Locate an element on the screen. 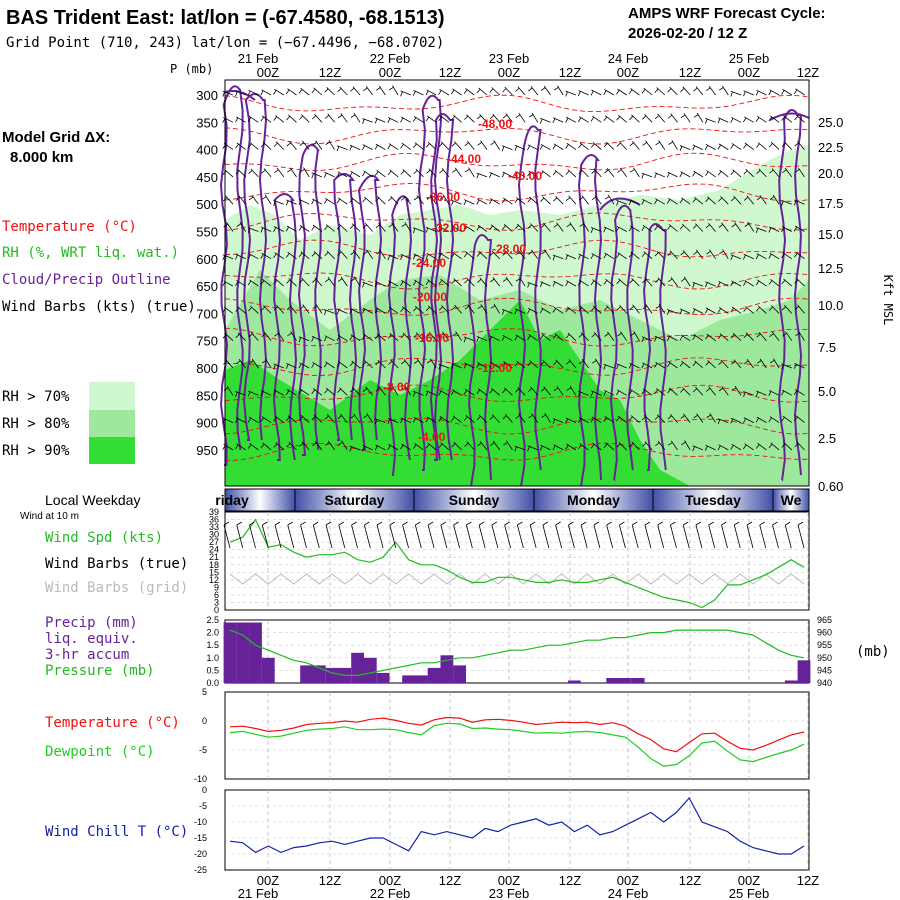 Image resolution: width=900 pixels, height=900 pixels. weekday-cell is located at coordinates (791, 500).